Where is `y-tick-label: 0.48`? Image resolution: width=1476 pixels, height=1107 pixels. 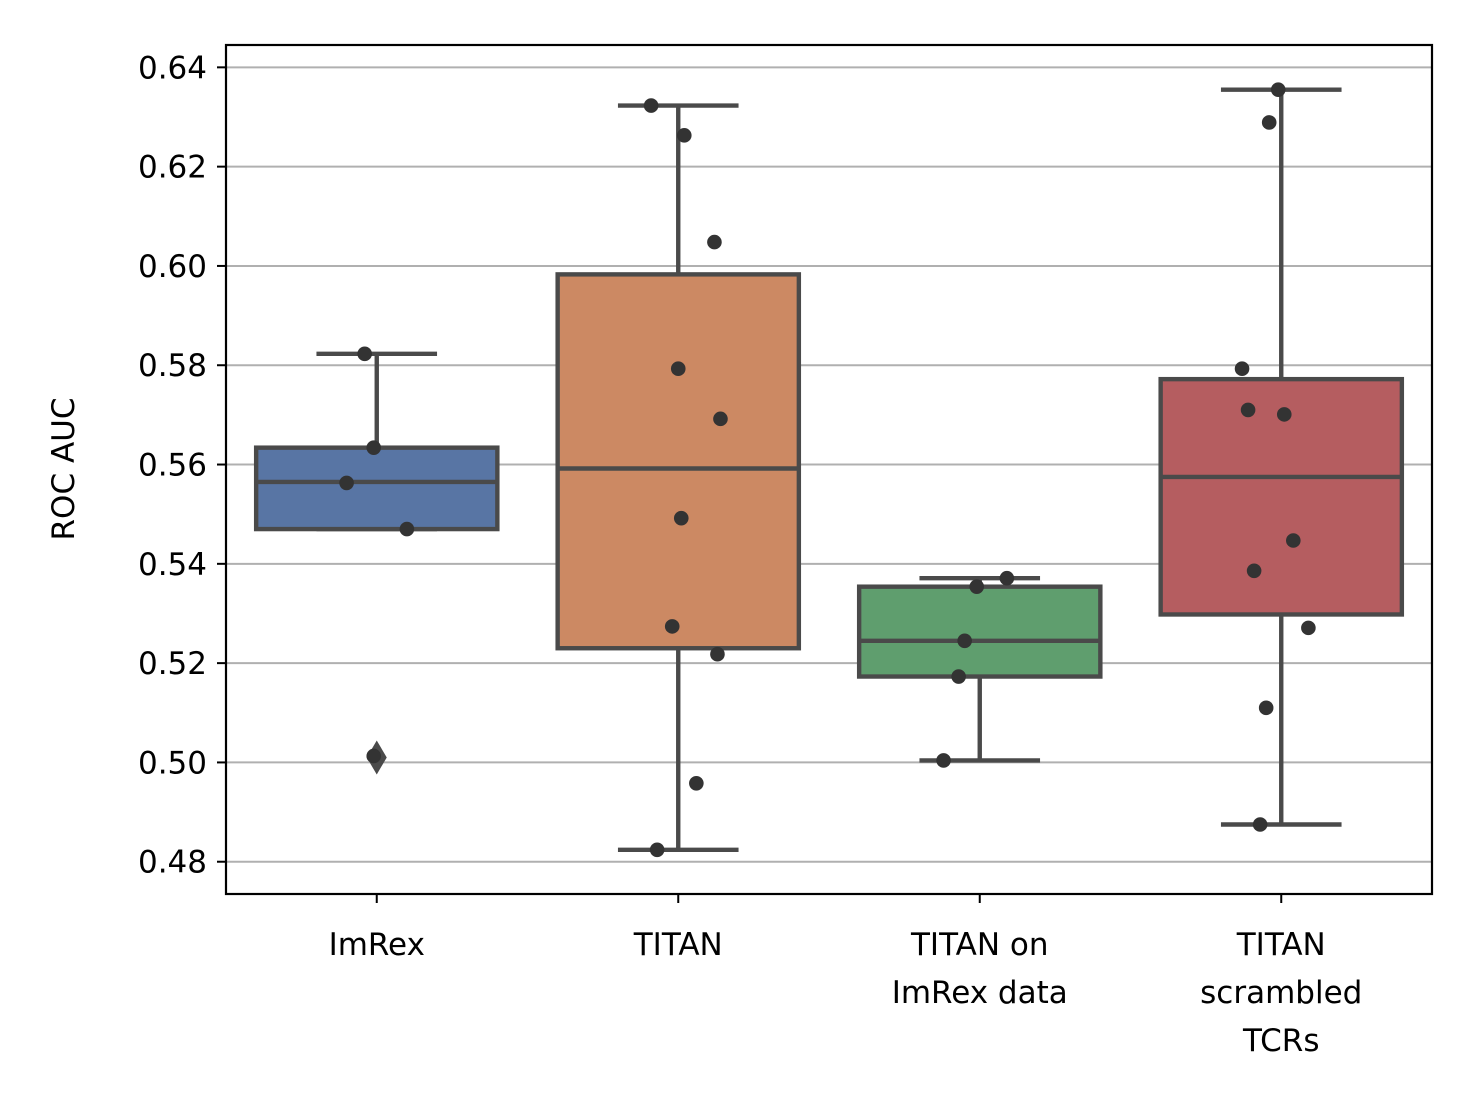
y-tick-label: 0.48 is located at coordinates (172, 863).